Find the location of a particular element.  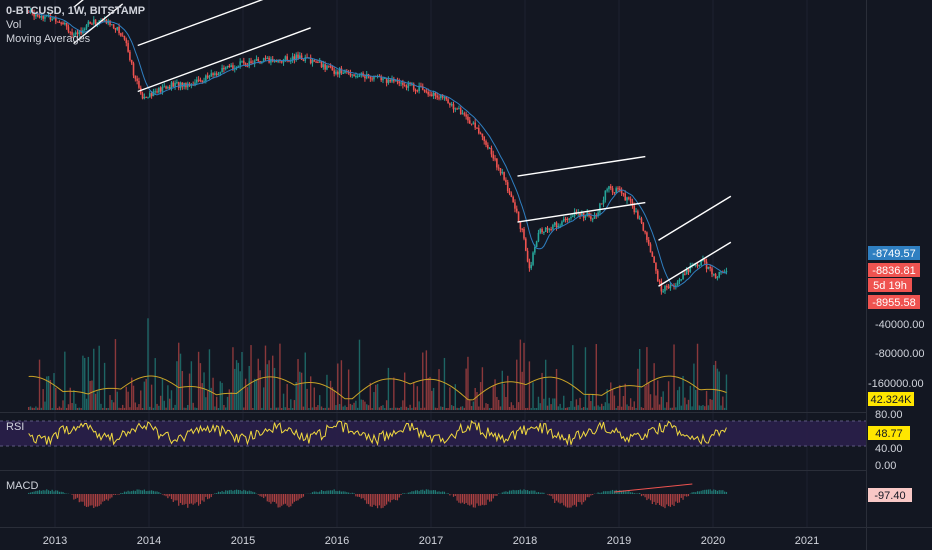

macd-signal-line is located at coordinates (653, 488).